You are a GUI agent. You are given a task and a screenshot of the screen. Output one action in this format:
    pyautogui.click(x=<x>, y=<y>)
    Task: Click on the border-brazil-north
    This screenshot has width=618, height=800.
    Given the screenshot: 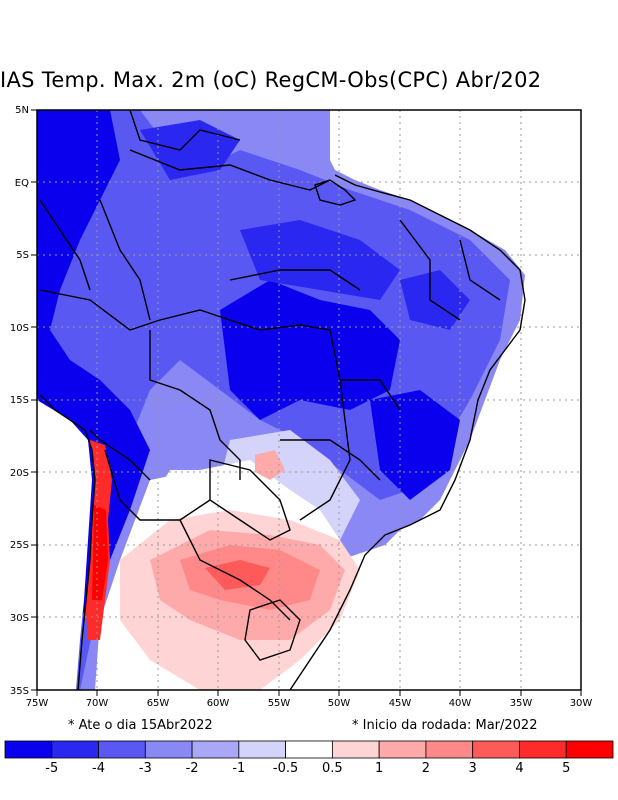 What is the action you would take?
    pyautogui.click(x=230, y=170)
    